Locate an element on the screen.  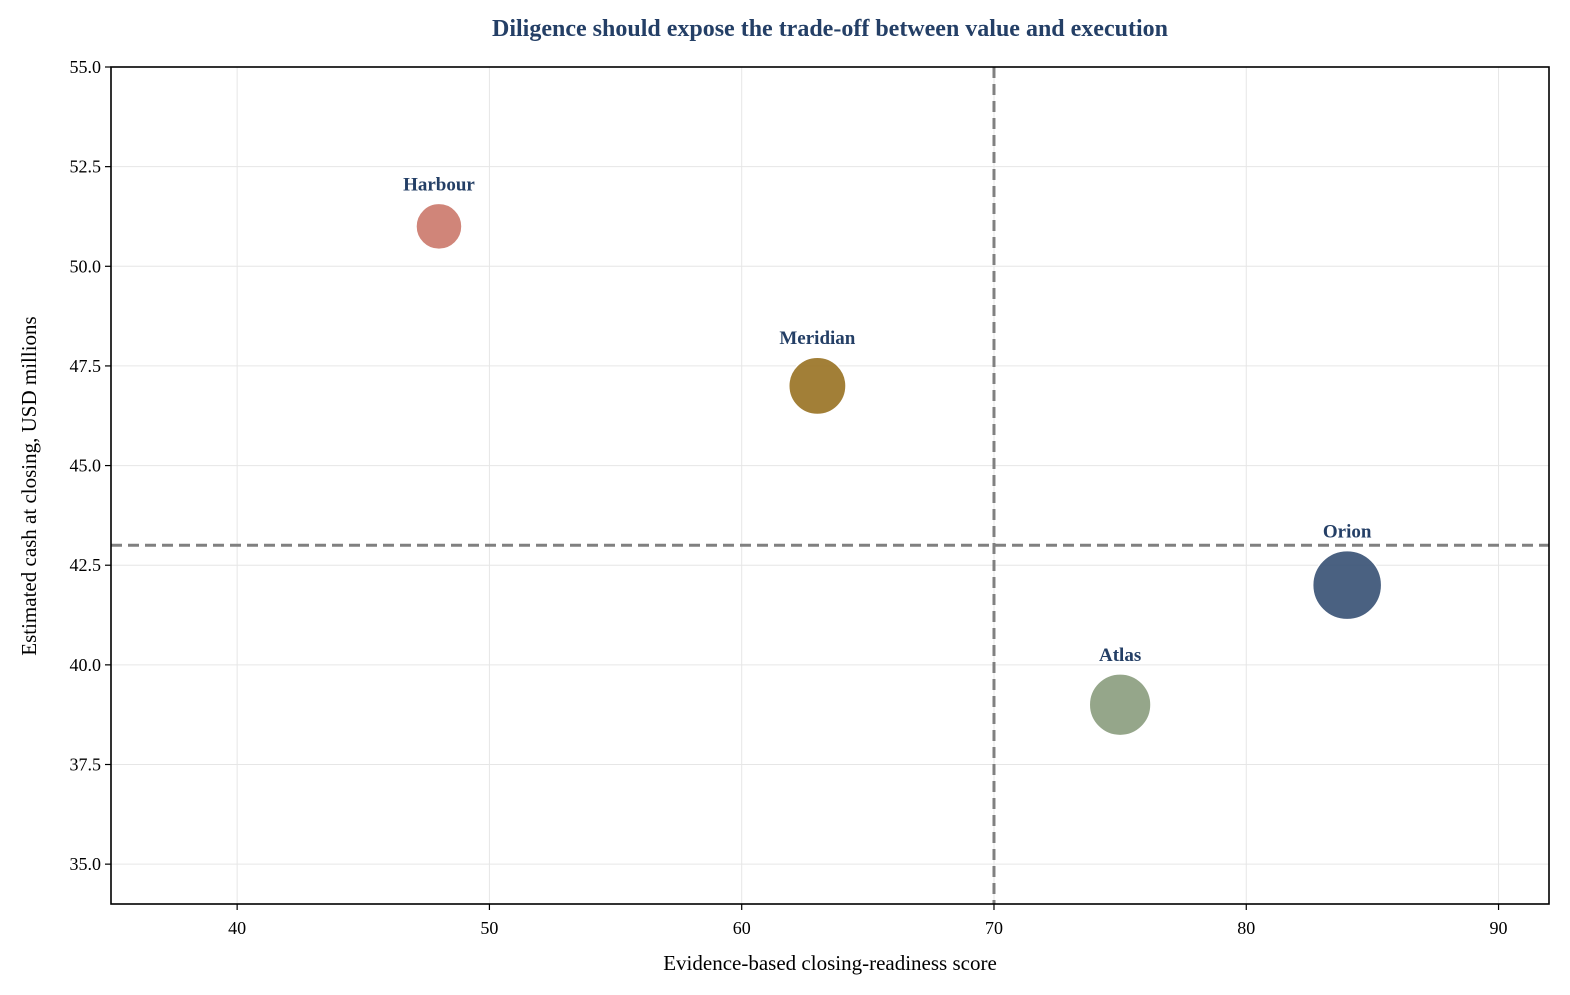
y-tick-label: 45.0 is located at coordinates (86, 466).